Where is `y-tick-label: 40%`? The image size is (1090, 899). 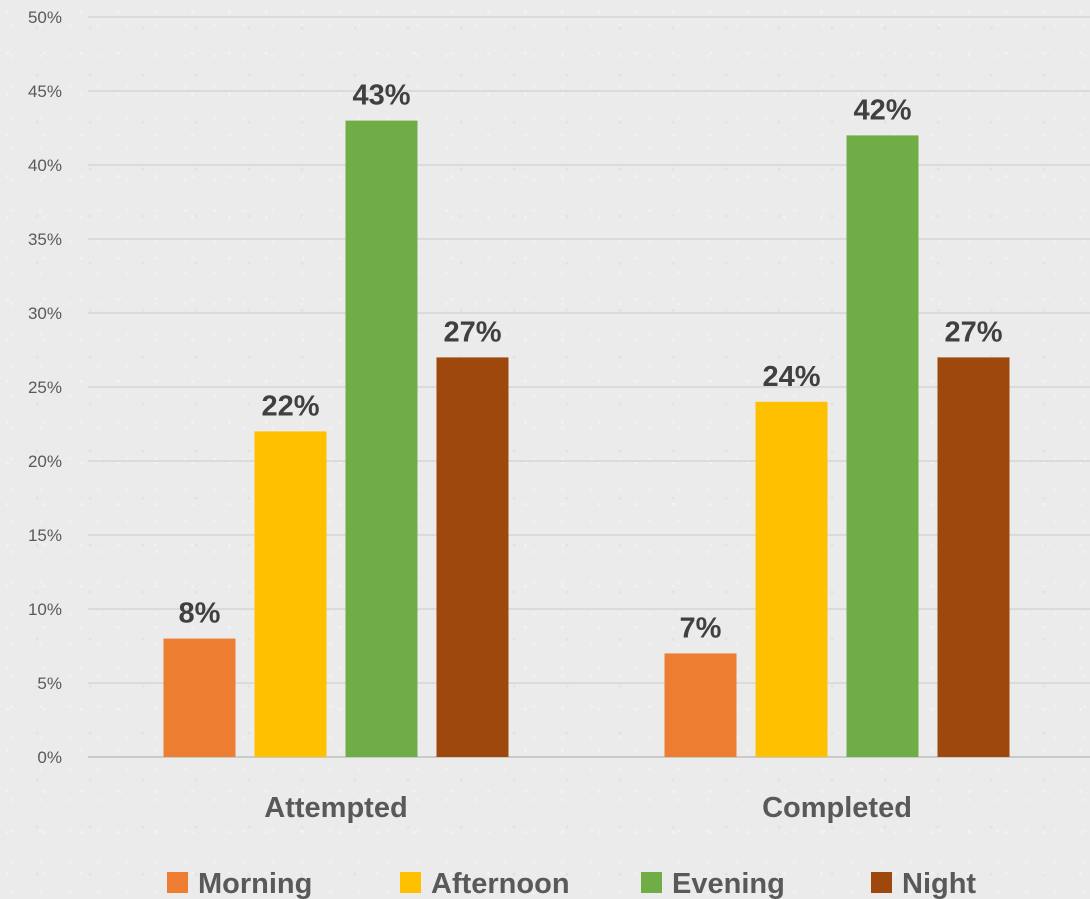 y-tick-label: 40% is located at coordinates (45, 165).